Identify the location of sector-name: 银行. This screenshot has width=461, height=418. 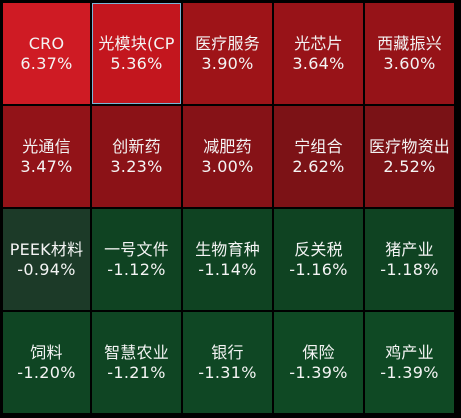
(227, 352).